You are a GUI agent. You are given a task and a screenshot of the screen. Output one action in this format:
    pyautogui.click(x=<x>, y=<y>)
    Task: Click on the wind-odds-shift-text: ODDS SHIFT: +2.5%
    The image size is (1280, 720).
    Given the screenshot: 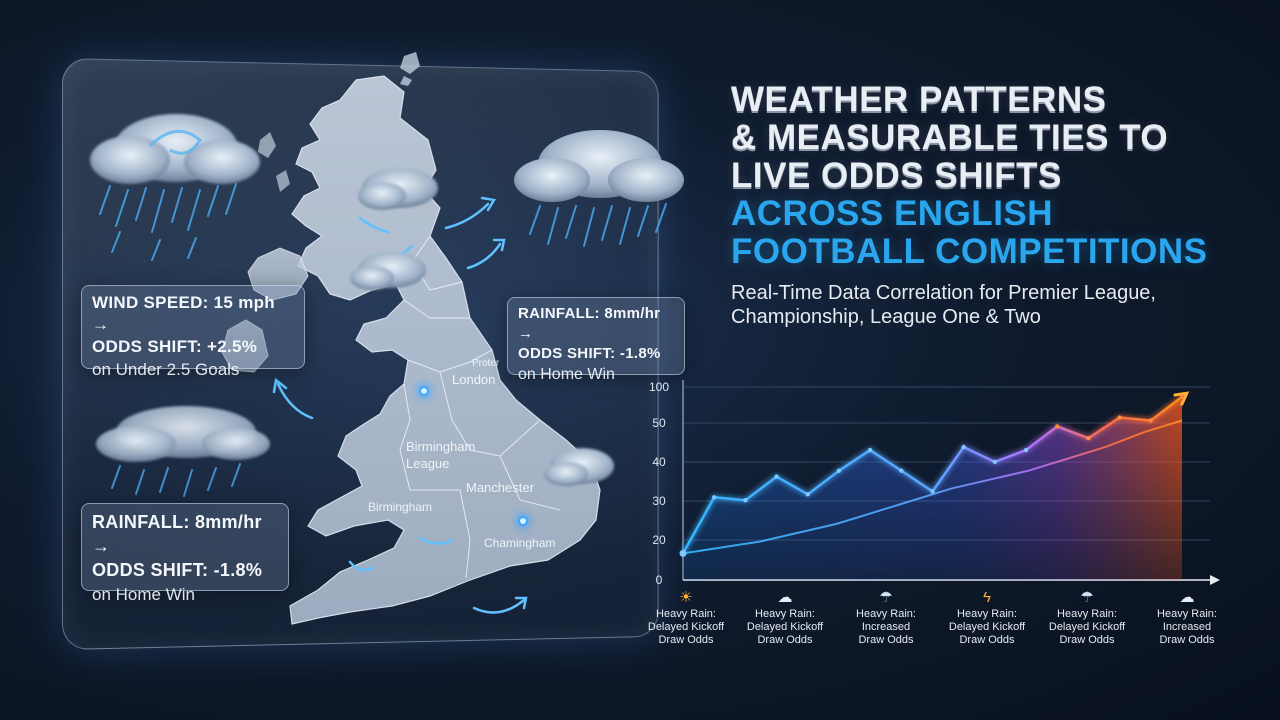 What is the action you would take?
    pyautogui.click(x=193, y=347)
    